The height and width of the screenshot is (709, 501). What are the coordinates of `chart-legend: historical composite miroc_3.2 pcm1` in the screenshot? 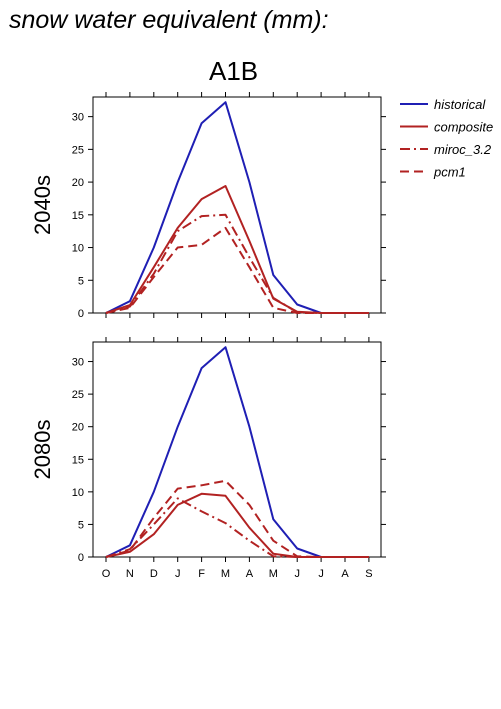 It's located at (446, 138).